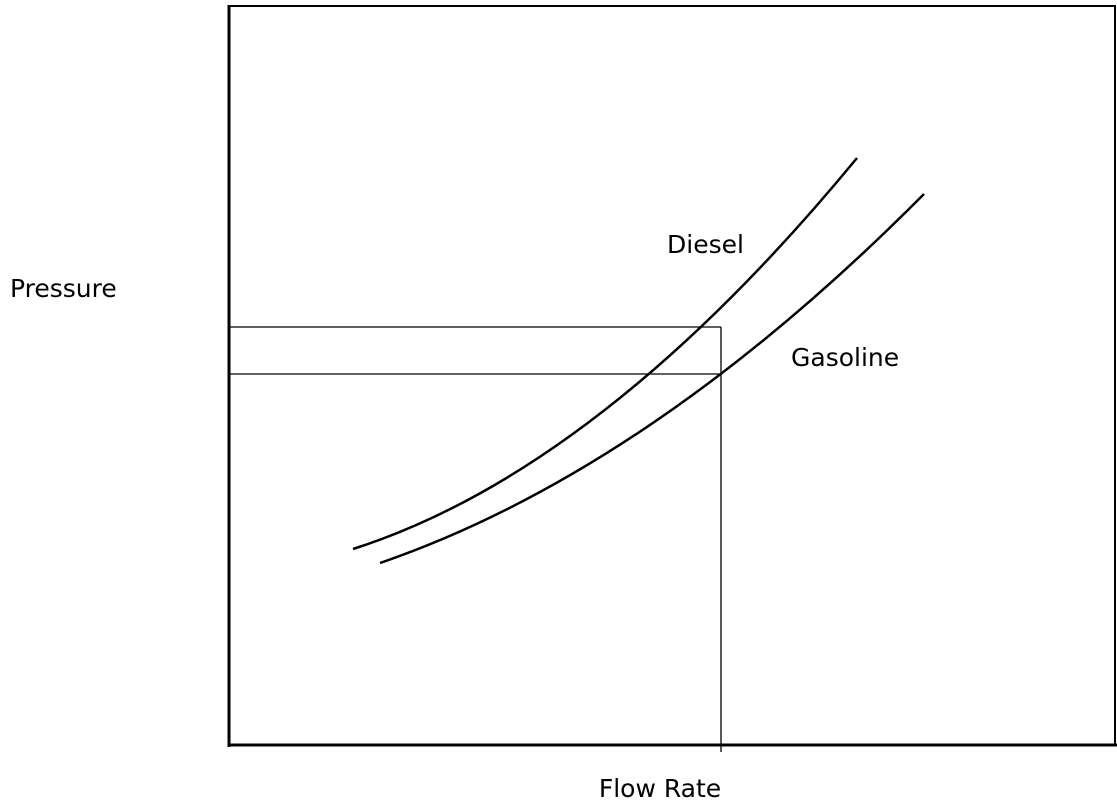 The height and width of the screenshot is (807, 1117). I want to click on y-axis-label: Pressure, so click(63, 288).